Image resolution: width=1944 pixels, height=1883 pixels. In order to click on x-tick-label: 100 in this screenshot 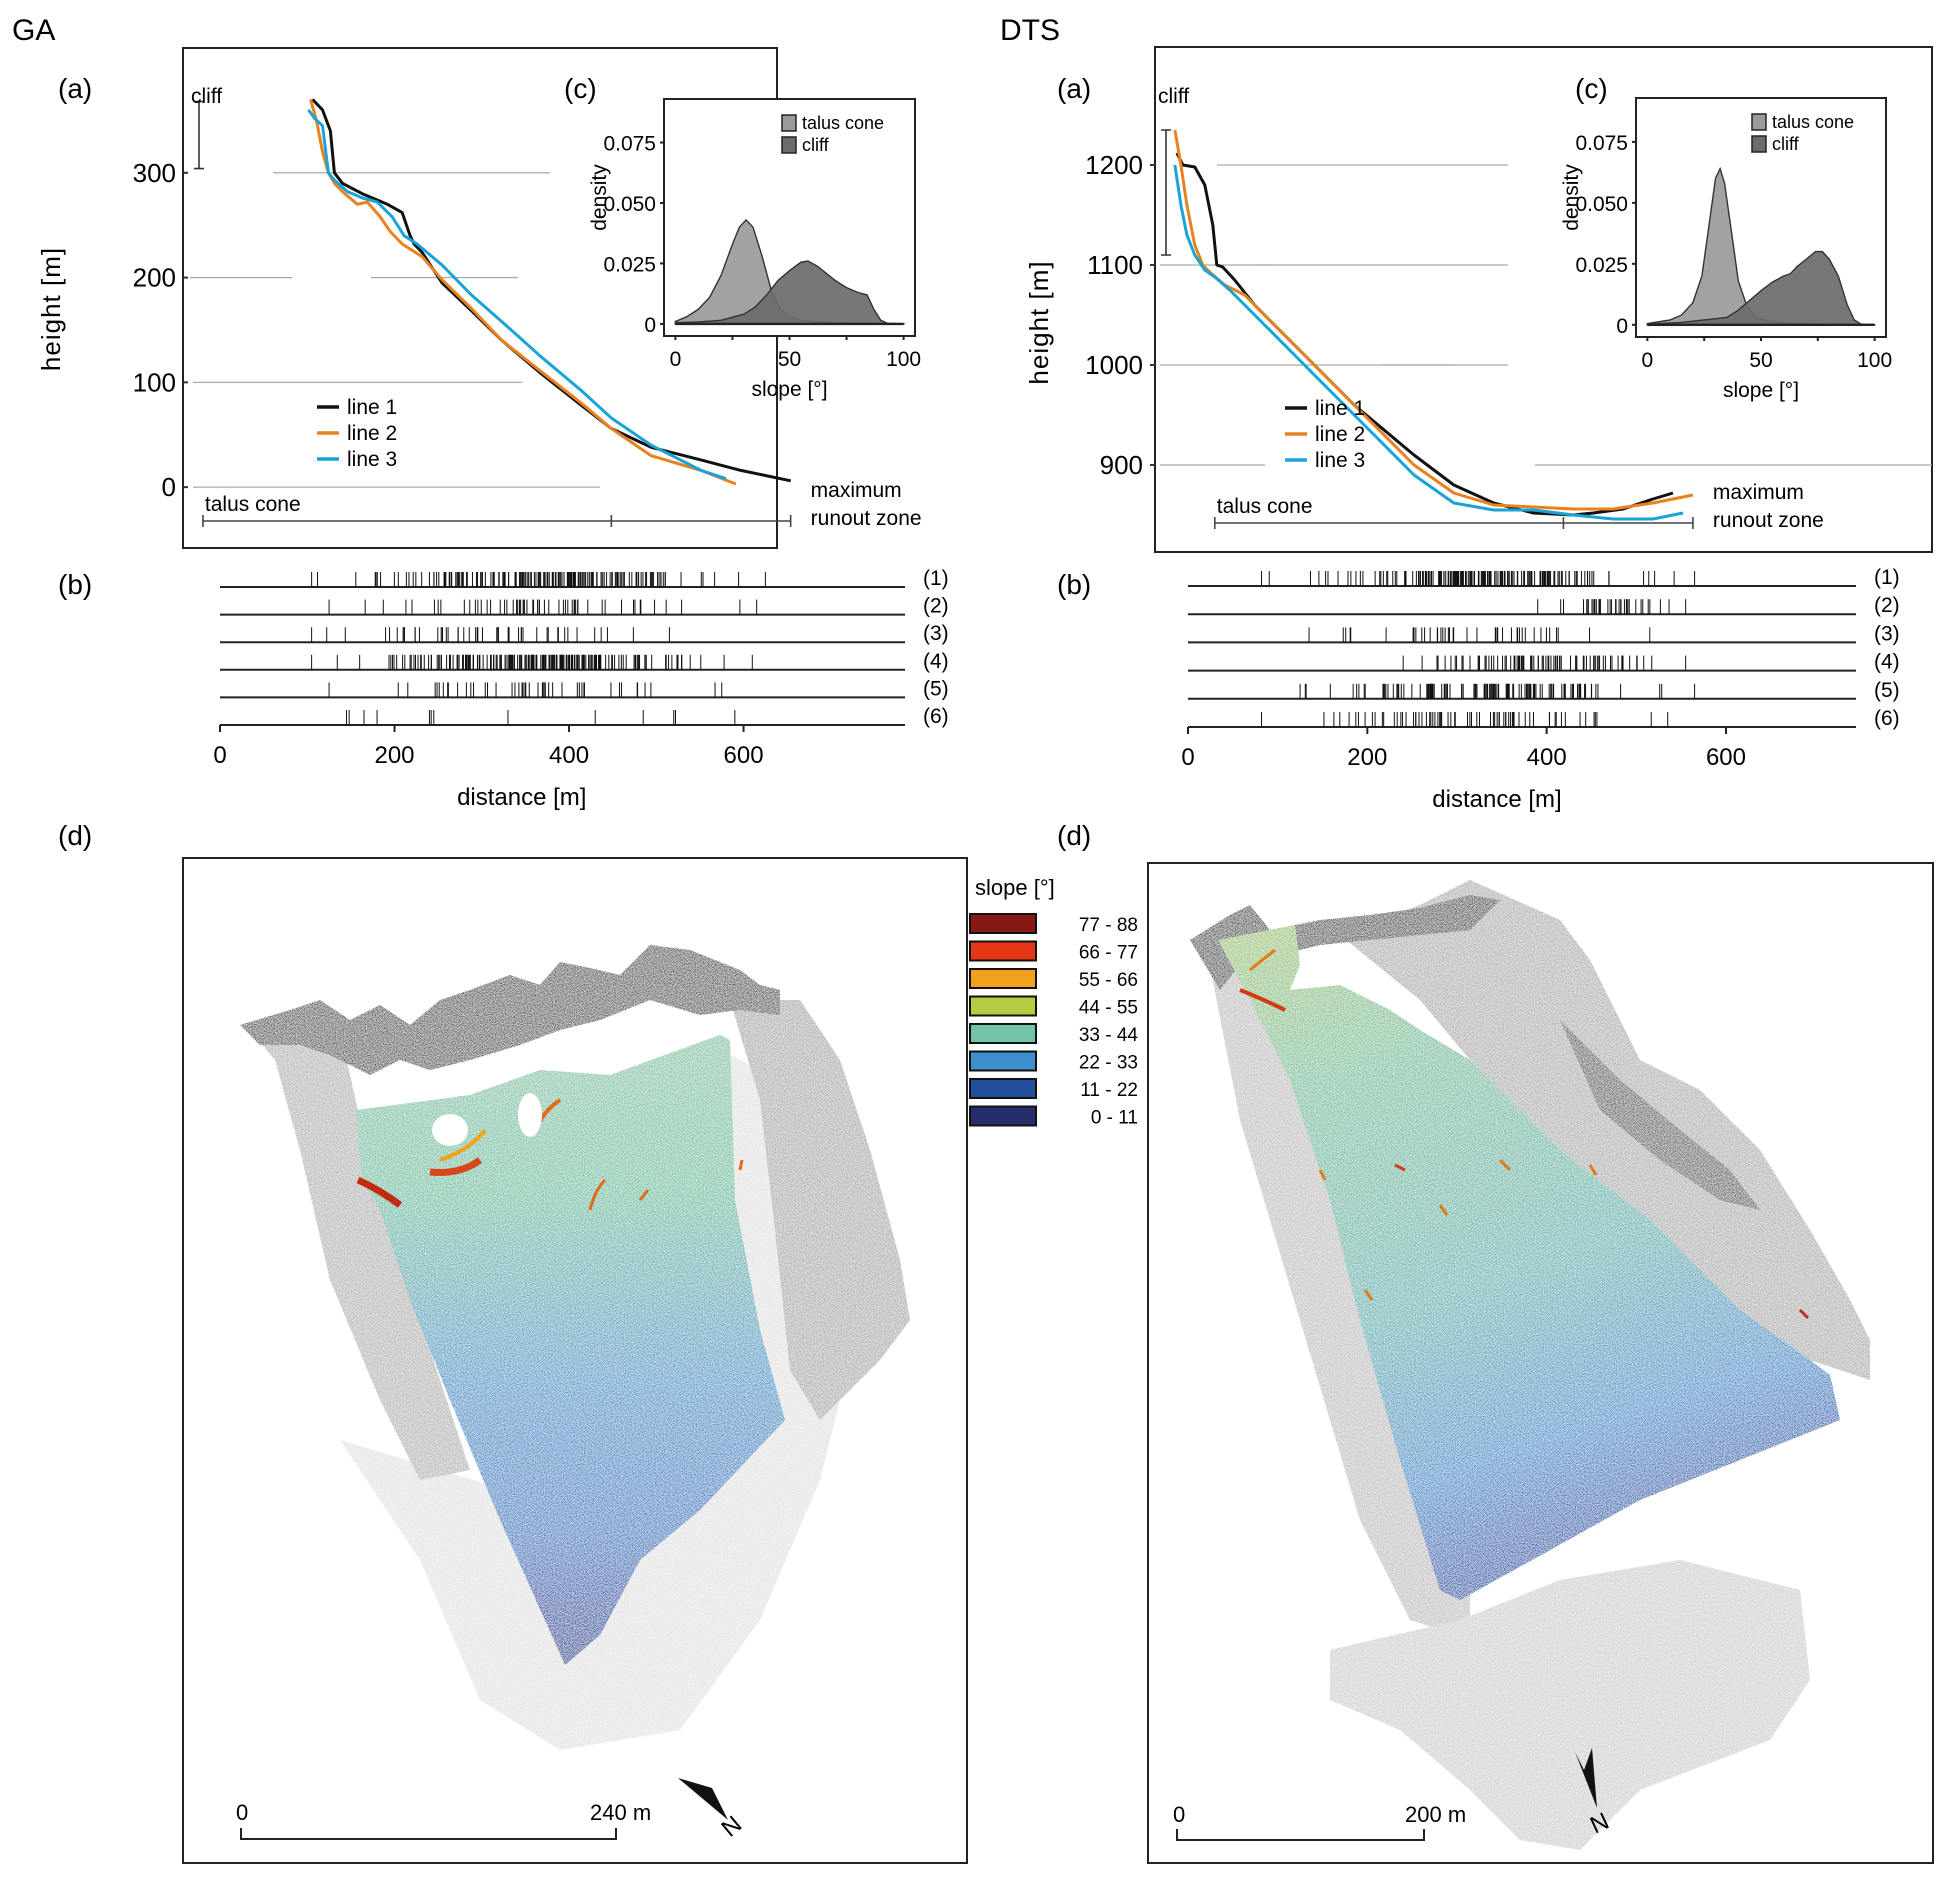, I will do `click(1874, 360)`.